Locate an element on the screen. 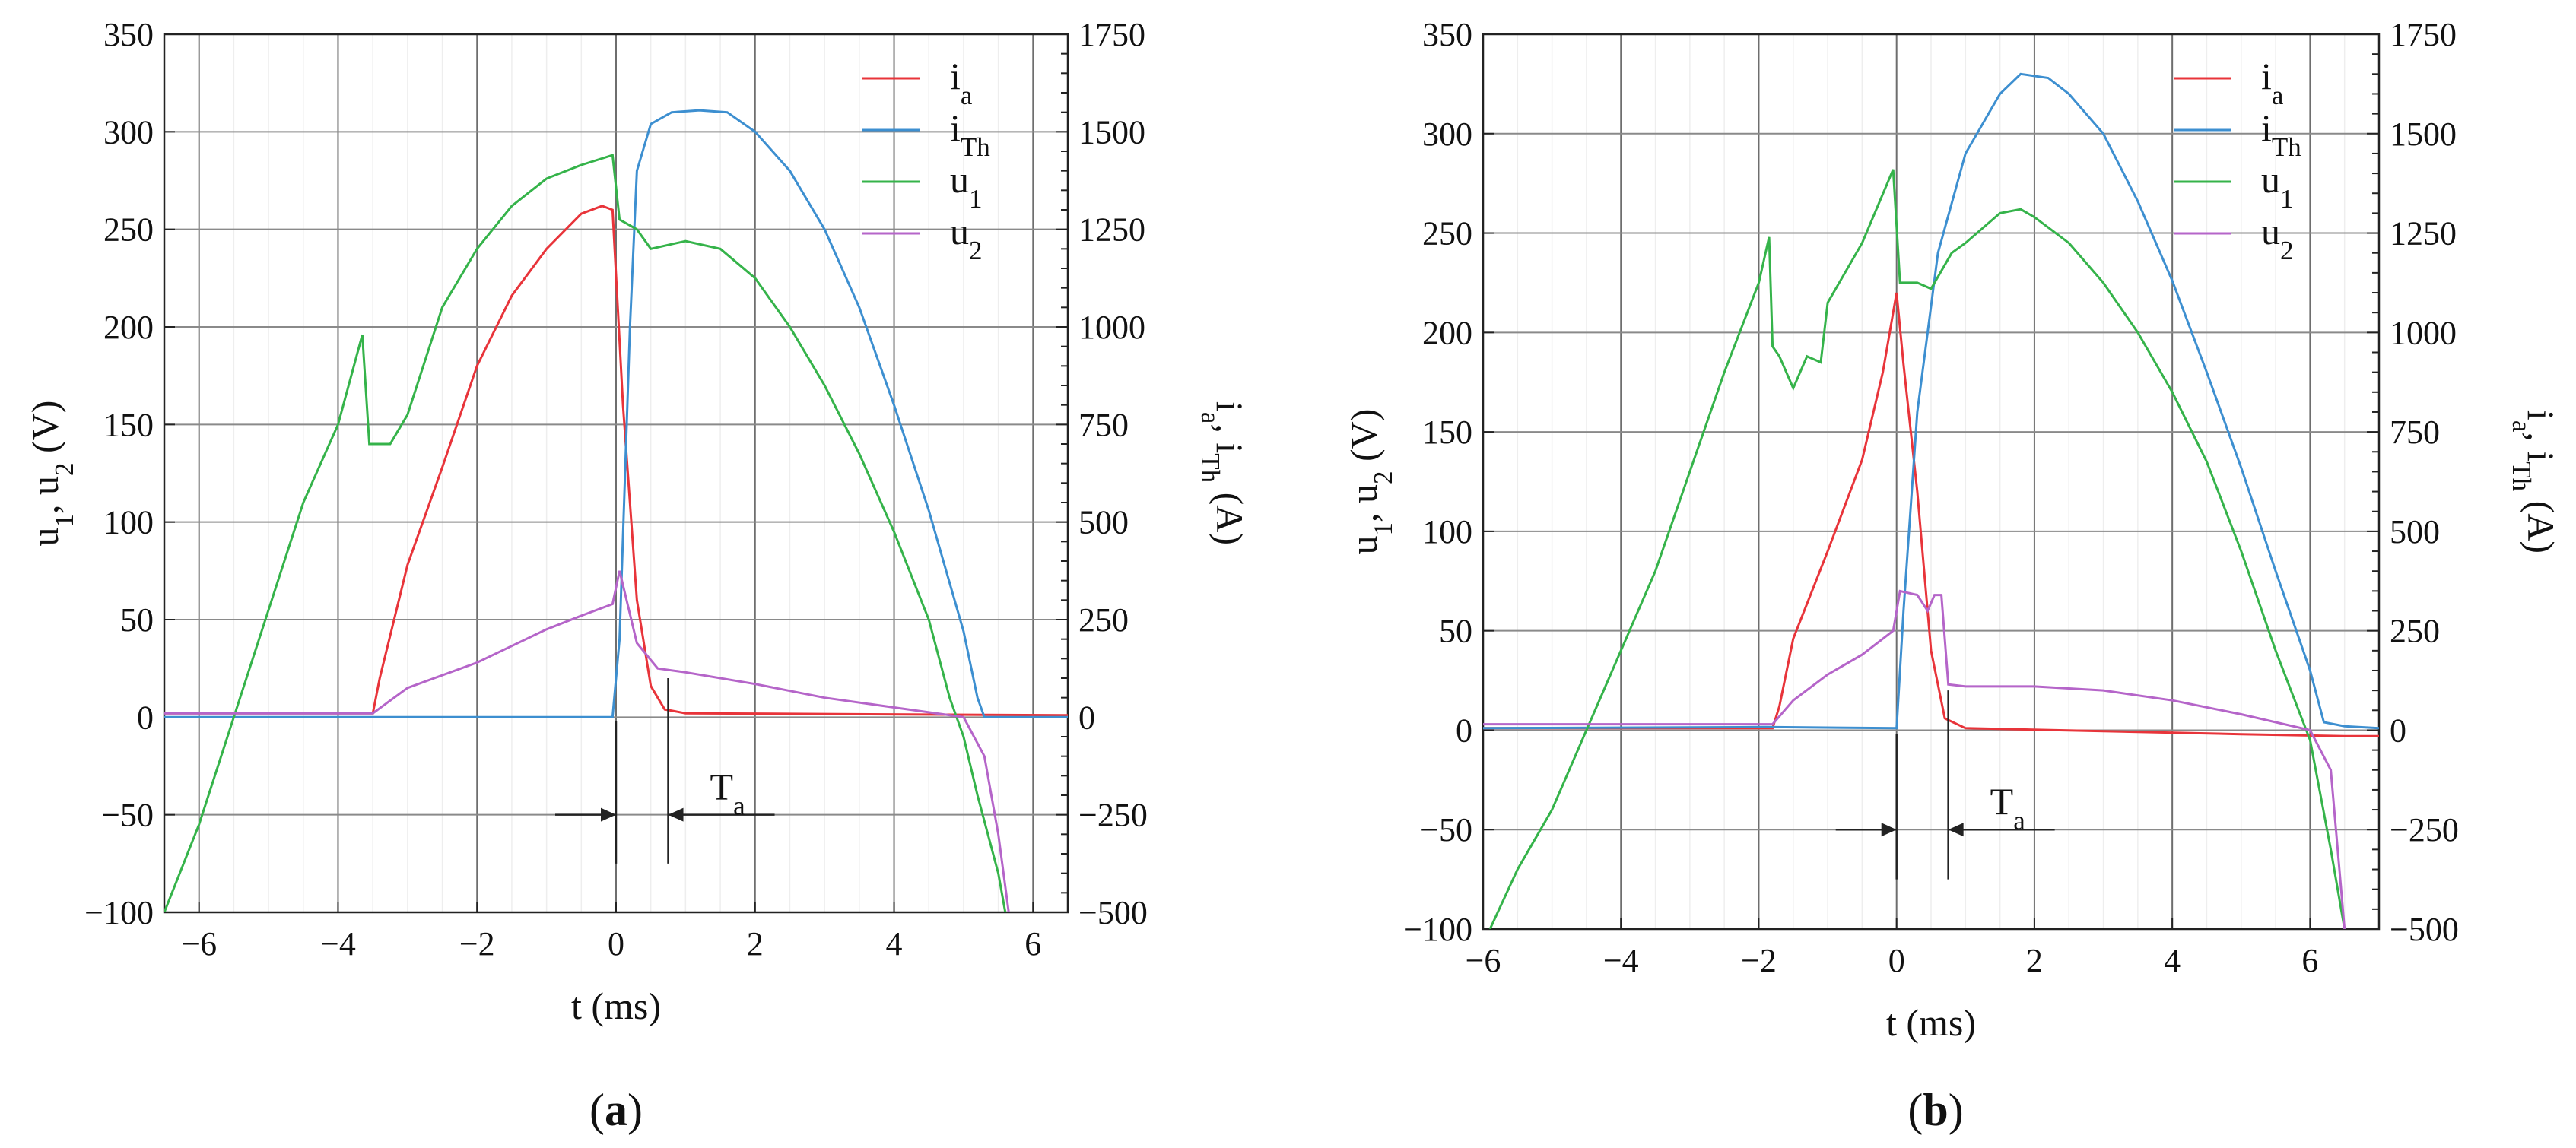 The image size is (2576, 1148). panel-label: (a) is located at coordinates (616, 1110).